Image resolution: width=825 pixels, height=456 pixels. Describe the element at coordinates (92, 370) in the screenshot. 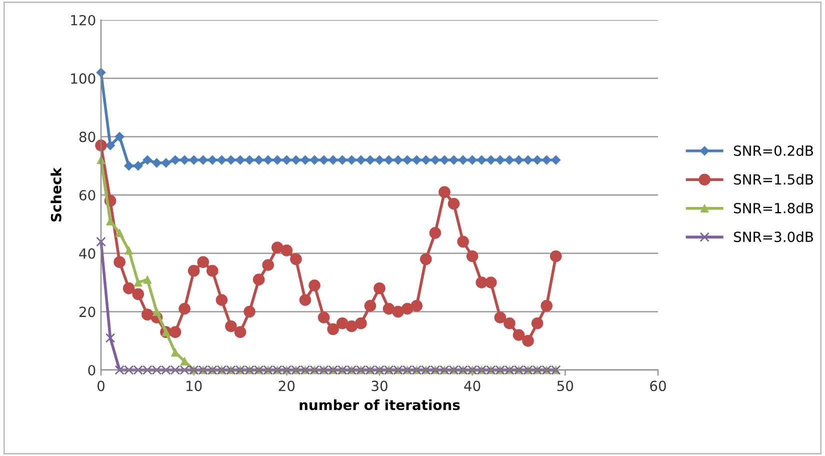

I see `y-tick-label: 0` at that location.